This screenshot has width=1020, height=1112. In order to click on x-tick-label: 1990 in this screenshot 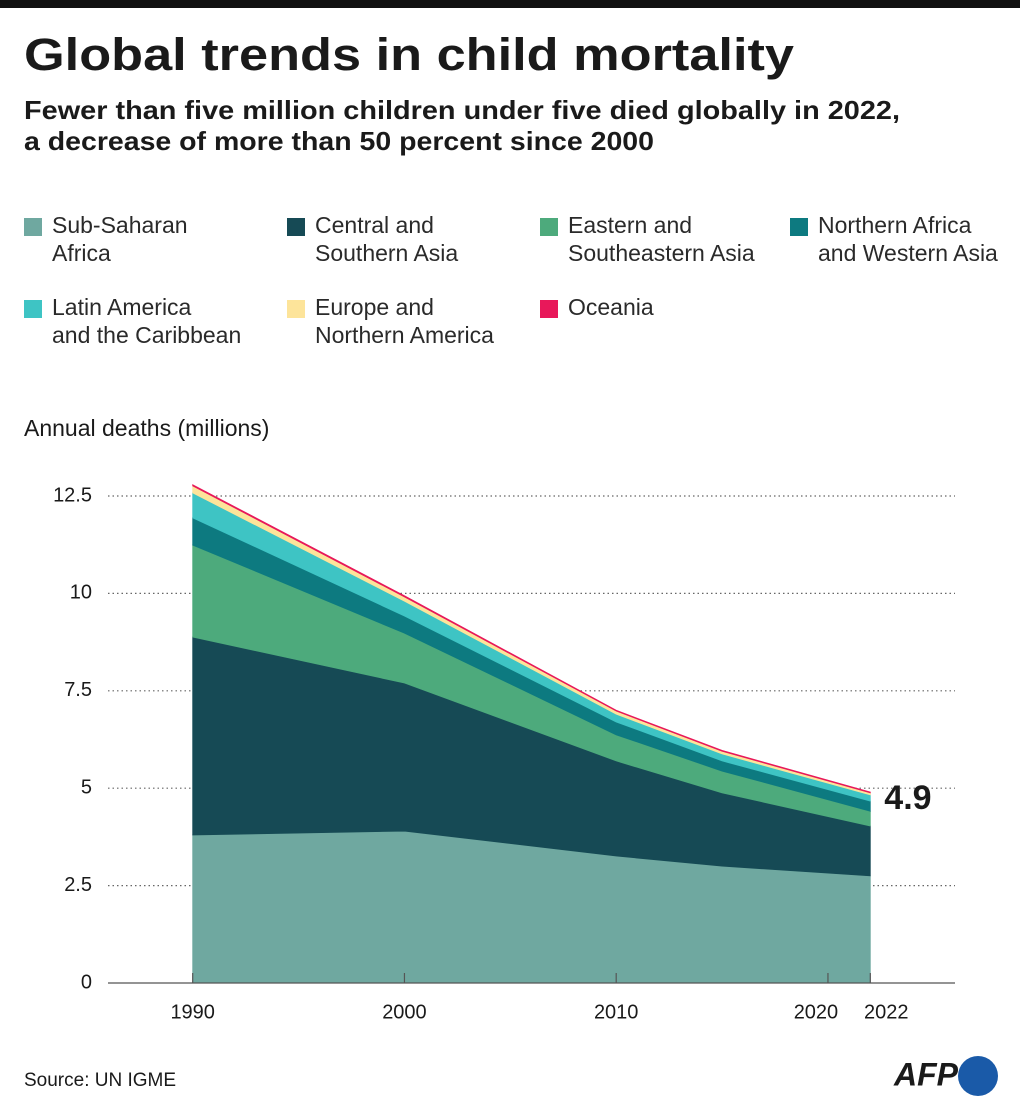, I will do `click(192, 1012)`.